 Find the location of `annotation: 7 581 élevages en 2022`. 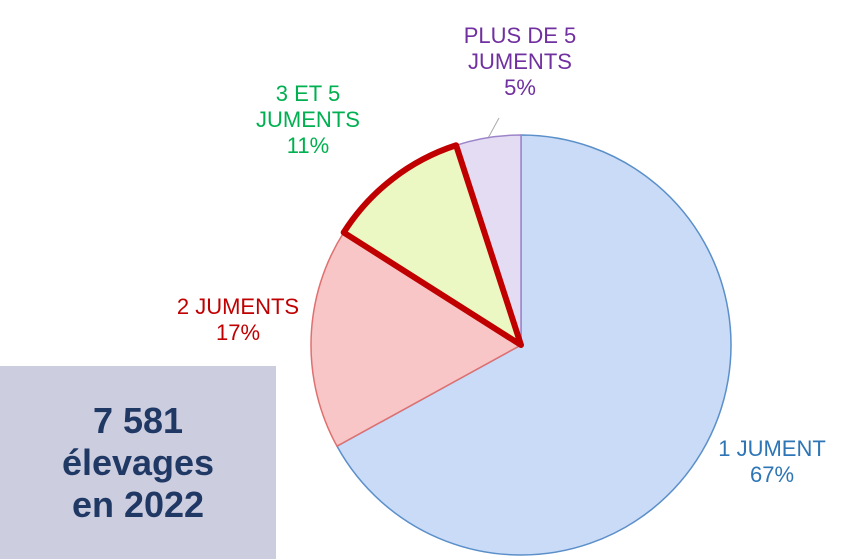

annotation: 7 581 élevages en 2022 is located at coordinates (138, 462).